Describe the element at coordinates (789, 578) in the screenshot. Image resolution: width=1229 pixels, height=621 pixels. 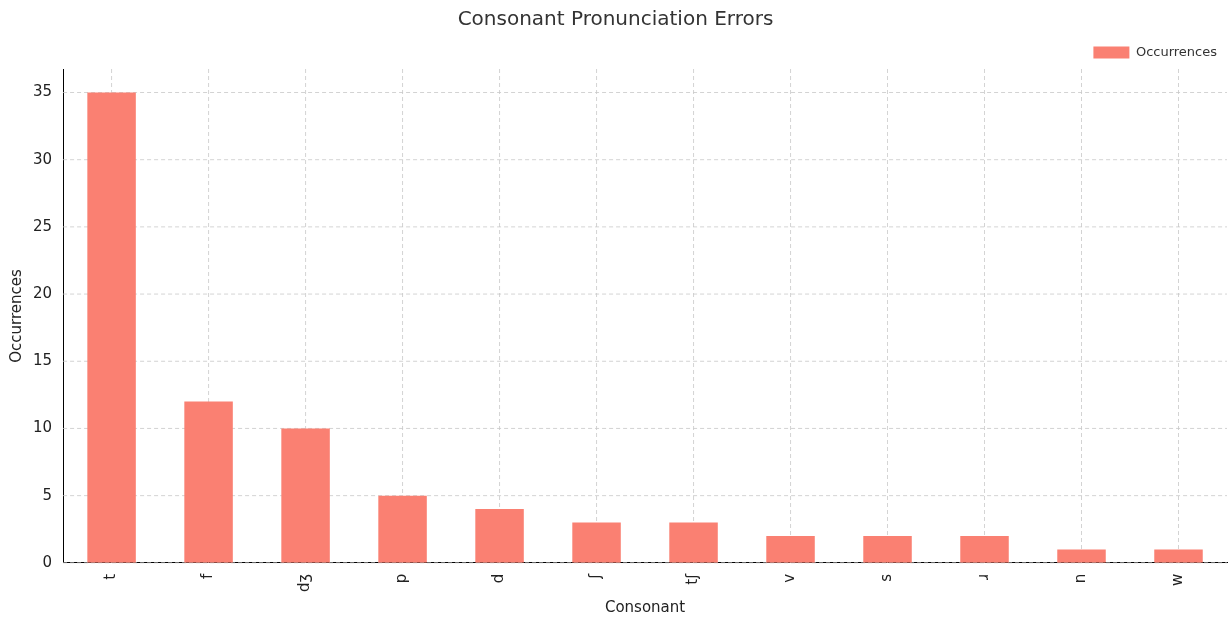
I see `x-tick-label: v` at that location.